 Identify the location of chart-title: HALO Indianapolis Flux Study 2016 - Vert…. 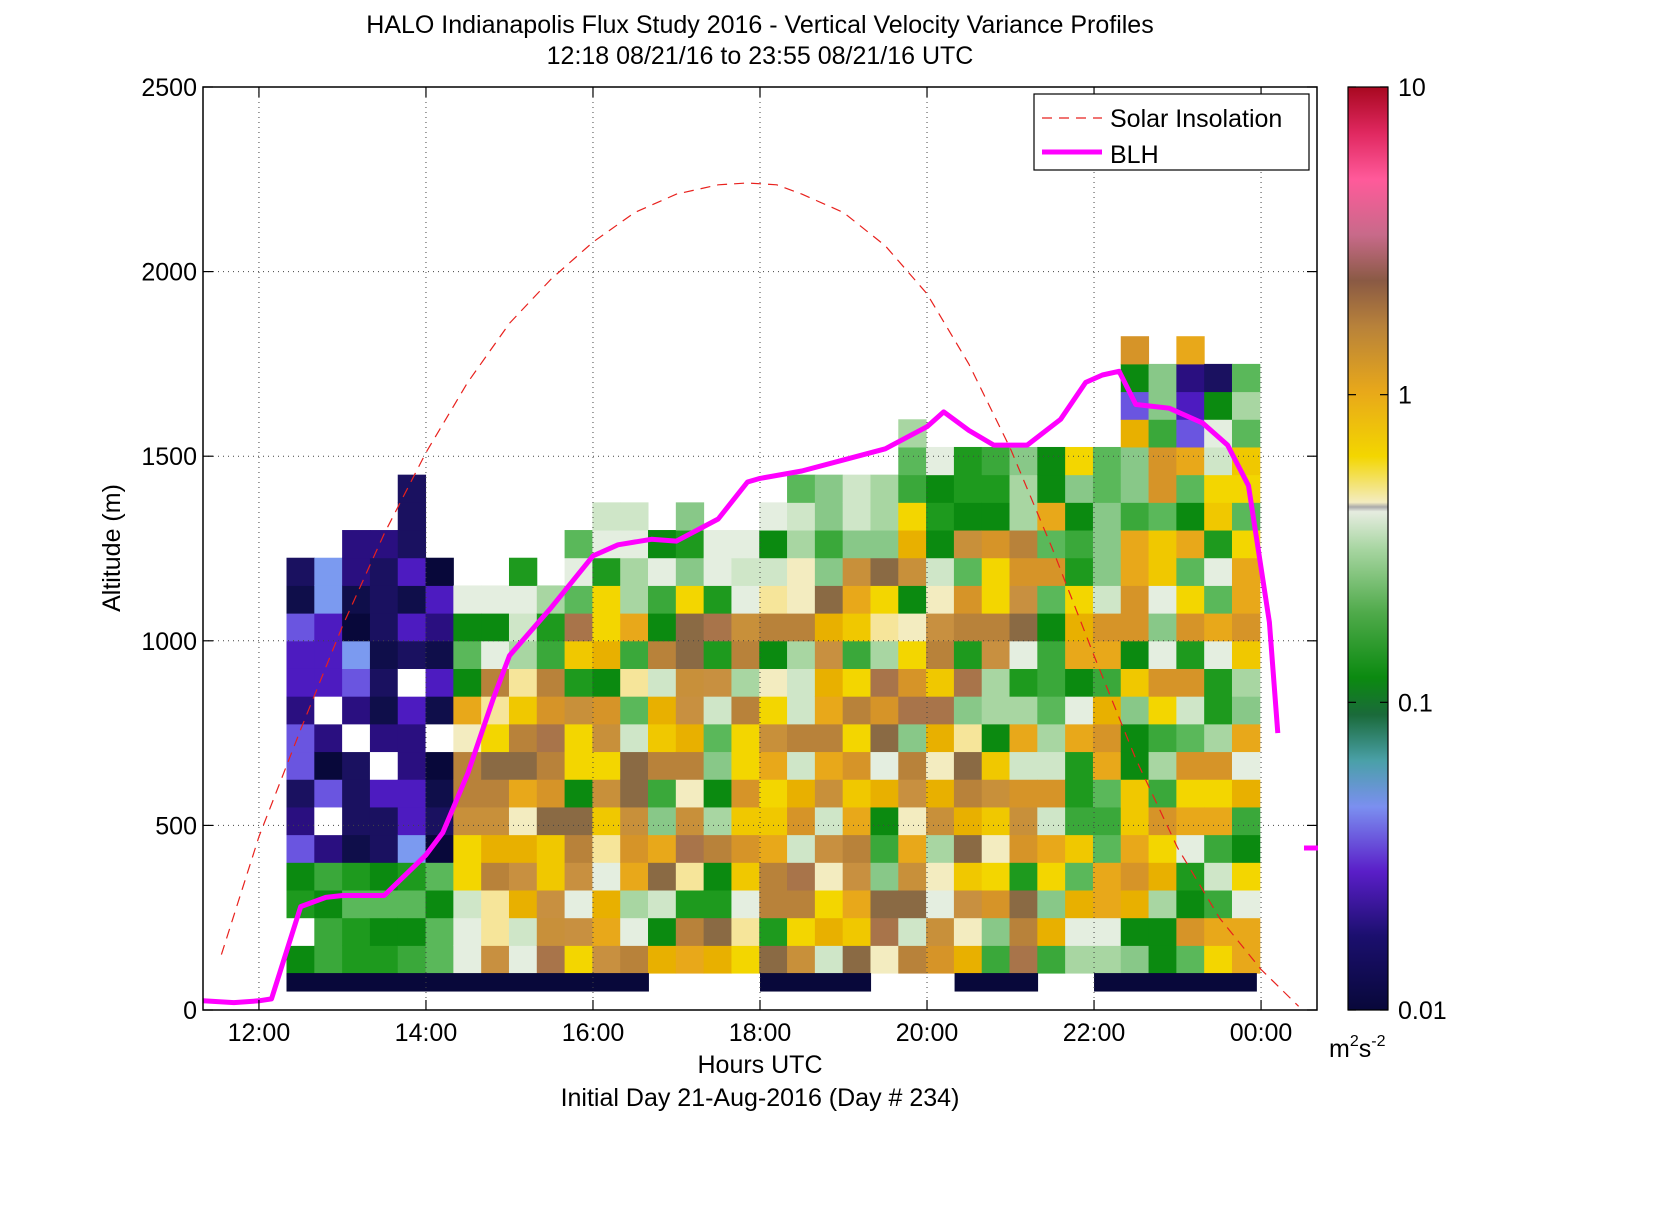
(759, 25).